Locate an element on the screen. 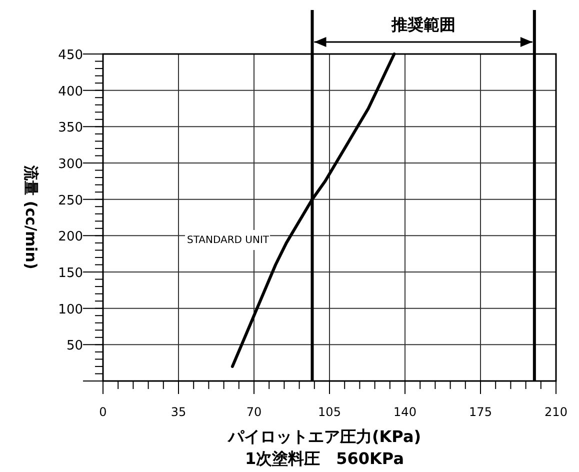 The image size is (579, 472). y-tick-label: 250 is located at coordinates (70, 200).